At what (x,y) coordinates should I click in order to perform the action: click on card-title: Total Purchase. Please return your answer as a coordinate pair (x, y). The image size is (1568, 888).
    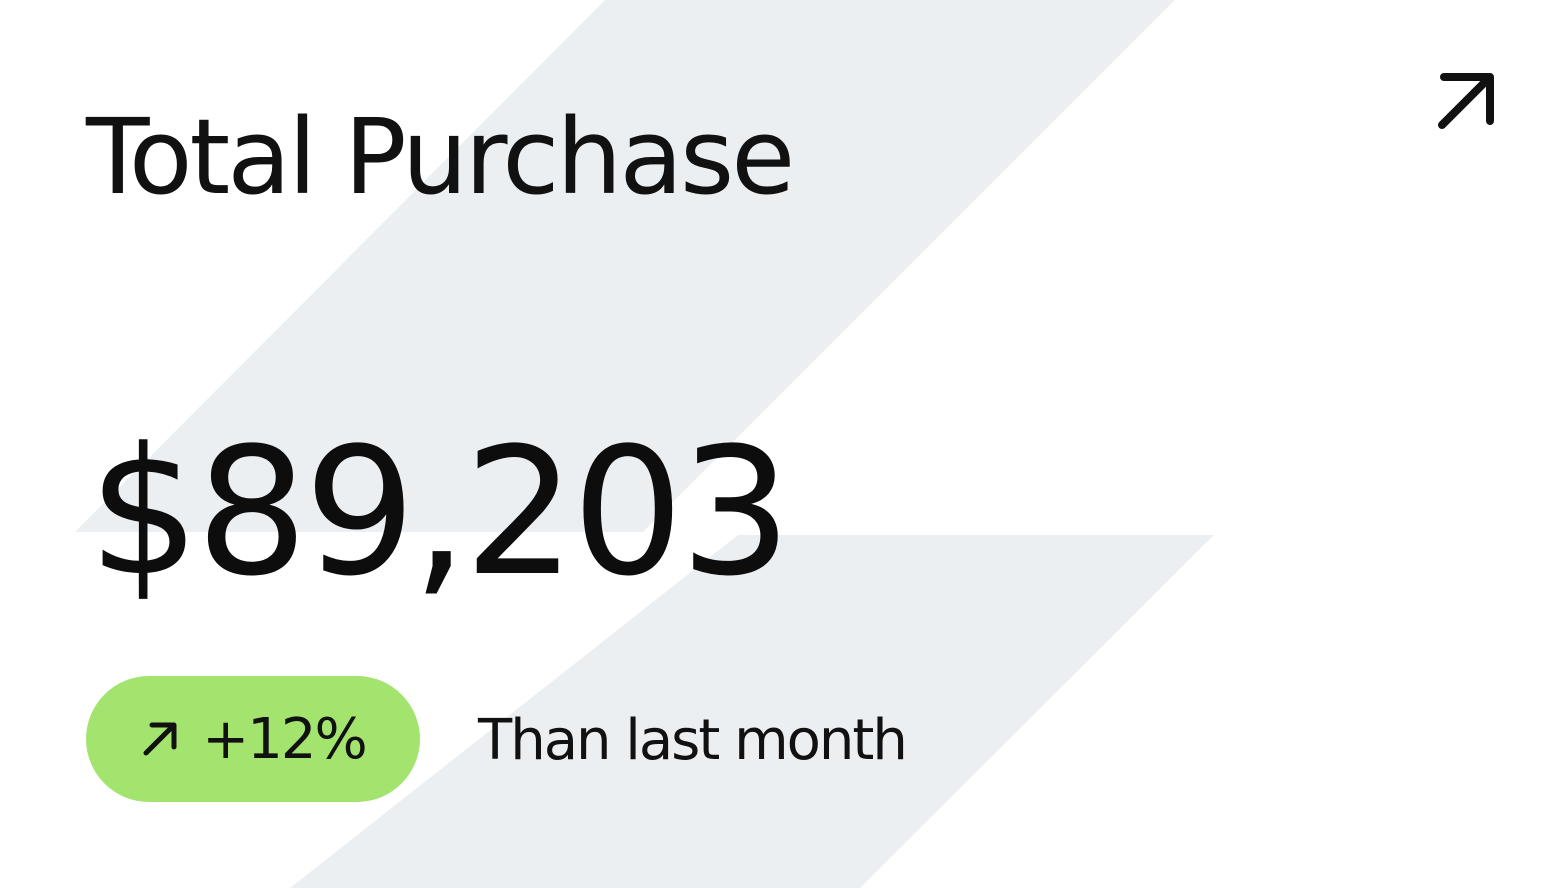
    Looking at the image, I should click on (440, 157).